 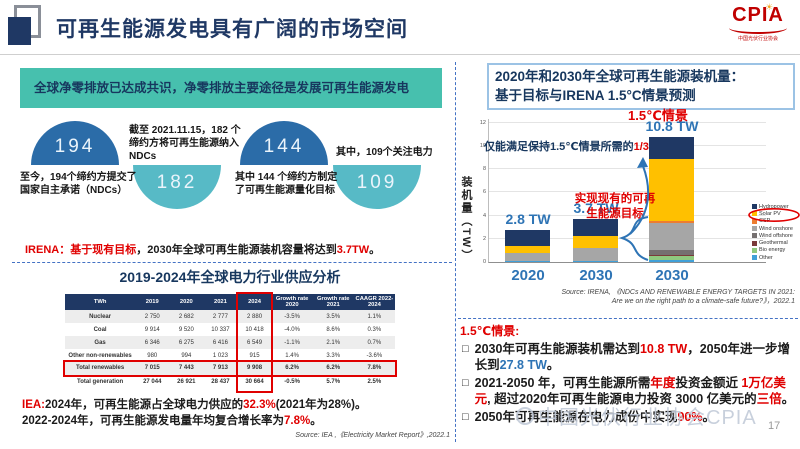 I want to click on annotation-one-third: 仅能满足保持1.5℃情景所需的1/3, so click(x=566, y=146).